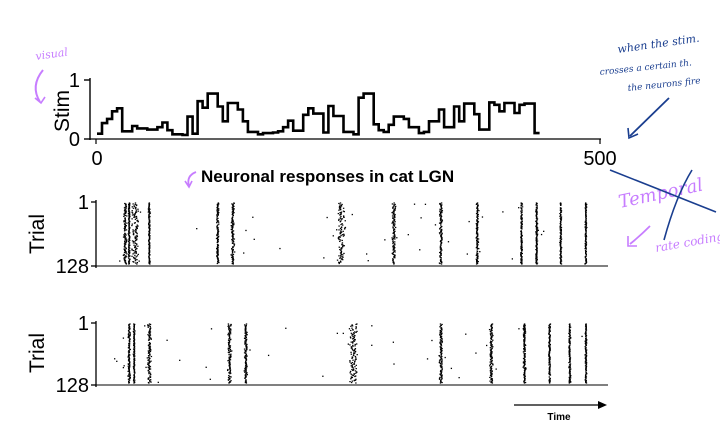 The height and width of the screenshot is (424, 720). Describe the element at coordinates (74, 81) in the screenshot. I see `stim-y-tick-label-1: 1` at that location.